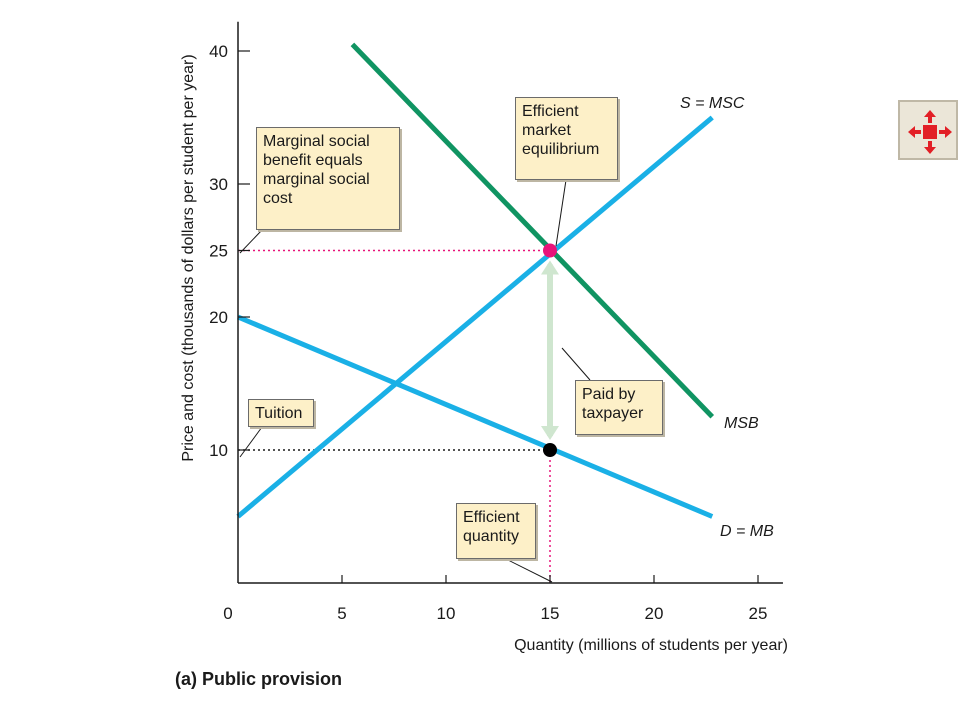 The image size is (960, 720). What do you see at coordinates (218, 317) in the screenshot?
I see `y-tick-label: 20` at bounding box center [218, 317].